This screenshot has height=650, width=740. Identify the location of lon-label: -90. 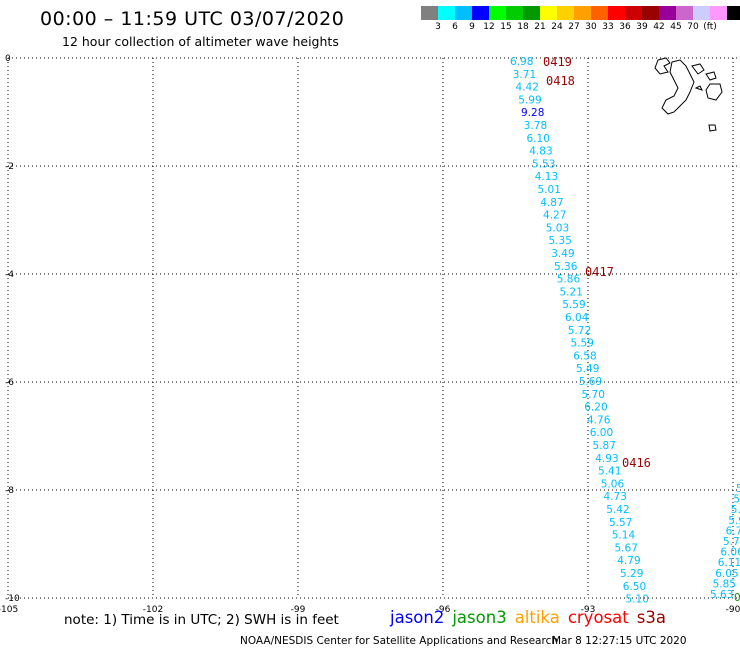
(733, 610).